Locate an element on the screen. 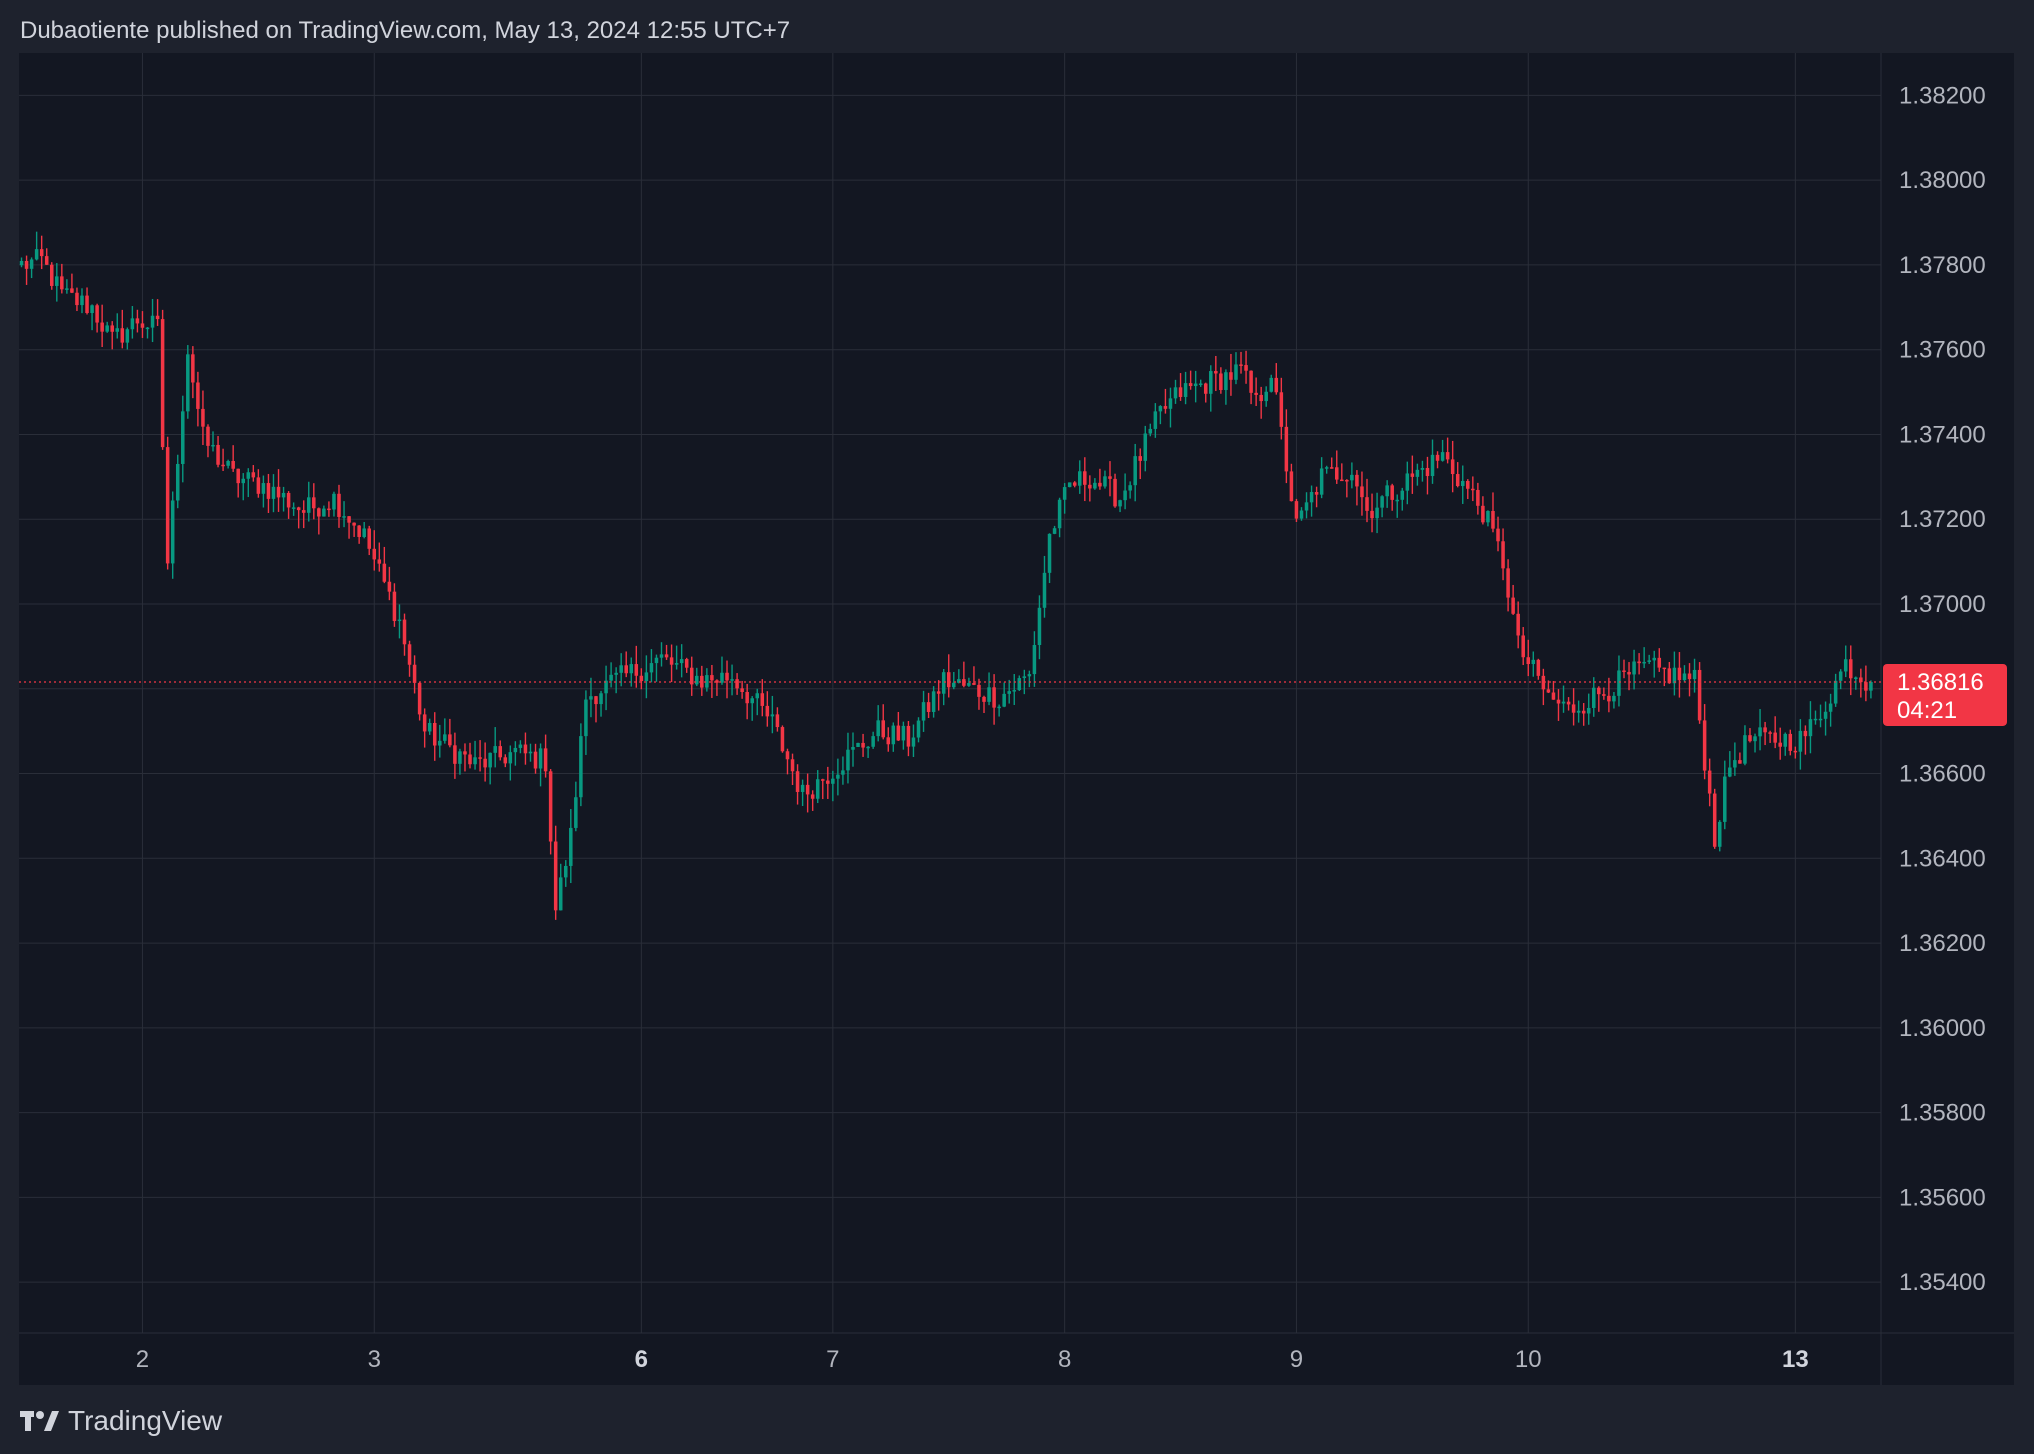  price-tick-label: 1.36600 is located at coordinates (1942, 774).